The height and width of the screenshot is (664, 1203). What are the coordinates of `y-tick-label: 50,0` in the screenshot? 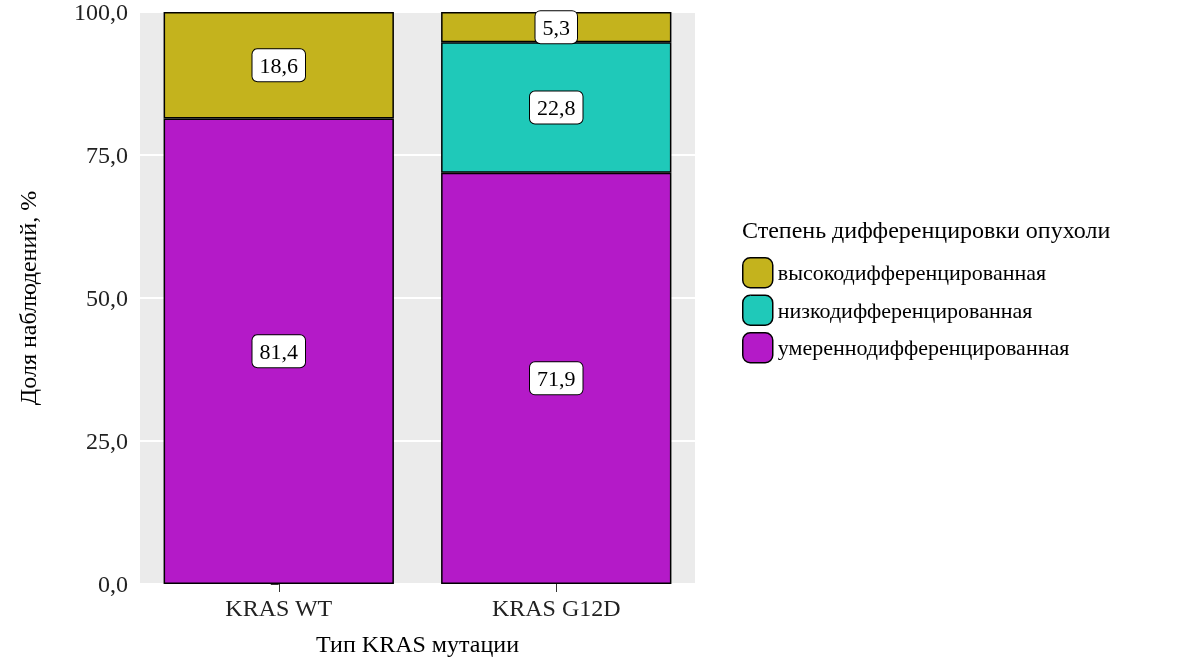 It's located at (107, 298).